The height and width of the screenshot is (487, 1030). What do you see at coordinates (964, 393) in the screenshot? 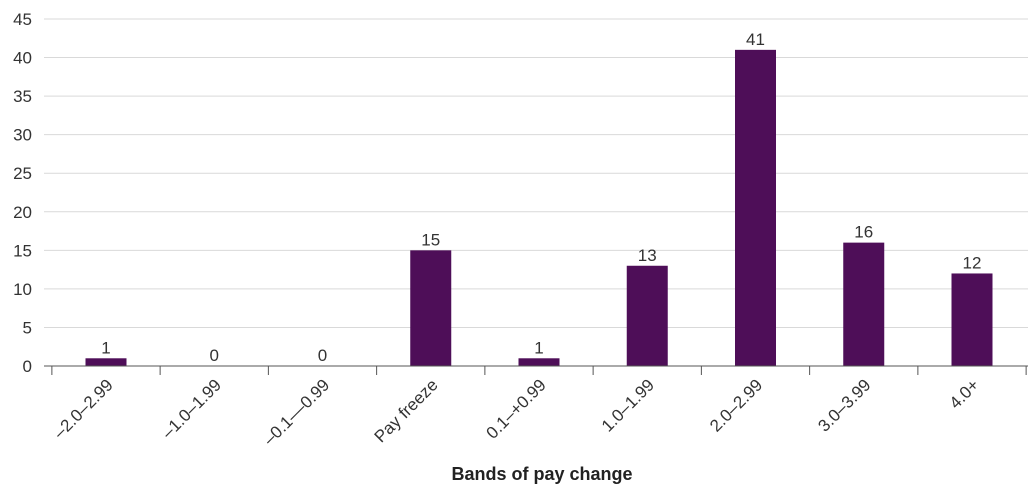
I see `x-tick-label: 4.0+` at bounding box center [964, 393].